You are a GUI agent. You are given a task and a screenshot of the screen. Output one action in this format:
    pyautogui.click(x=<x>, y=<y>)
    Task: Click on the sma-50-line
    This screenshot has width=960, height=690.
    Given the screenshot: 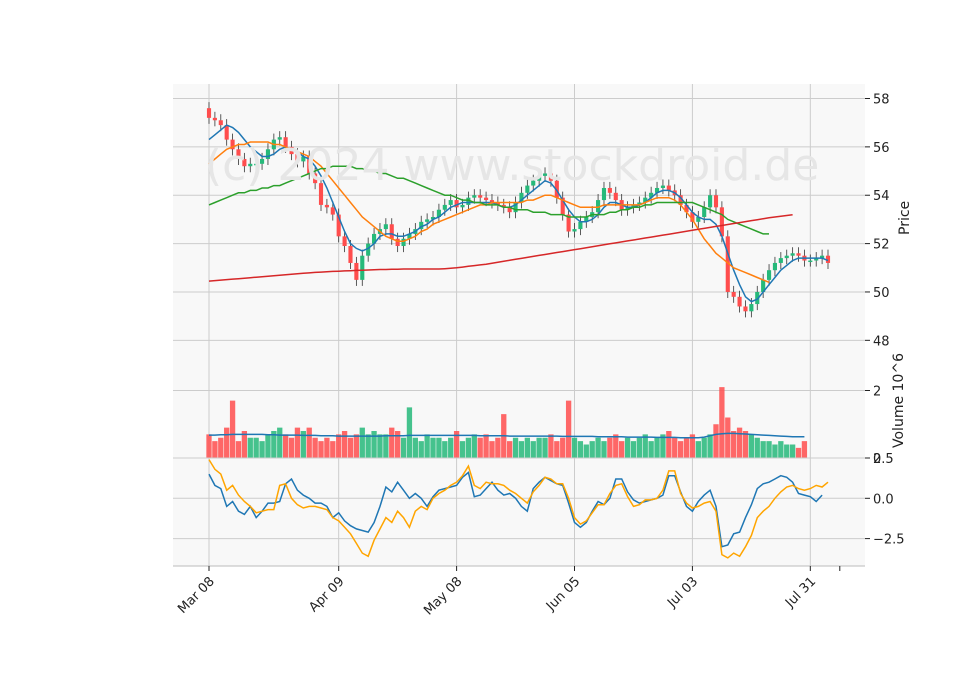 What is the action you would take?
    pyautogui.click(x=488, y=200)
    